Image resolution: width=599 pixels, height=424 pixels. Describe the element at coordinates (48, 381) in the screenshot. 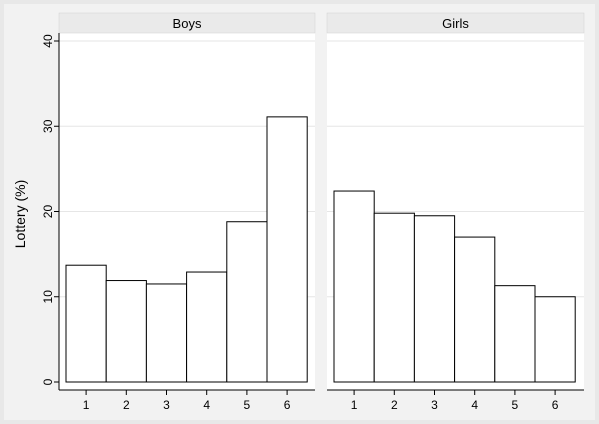

I see `y-tick-label: 0` at that location.